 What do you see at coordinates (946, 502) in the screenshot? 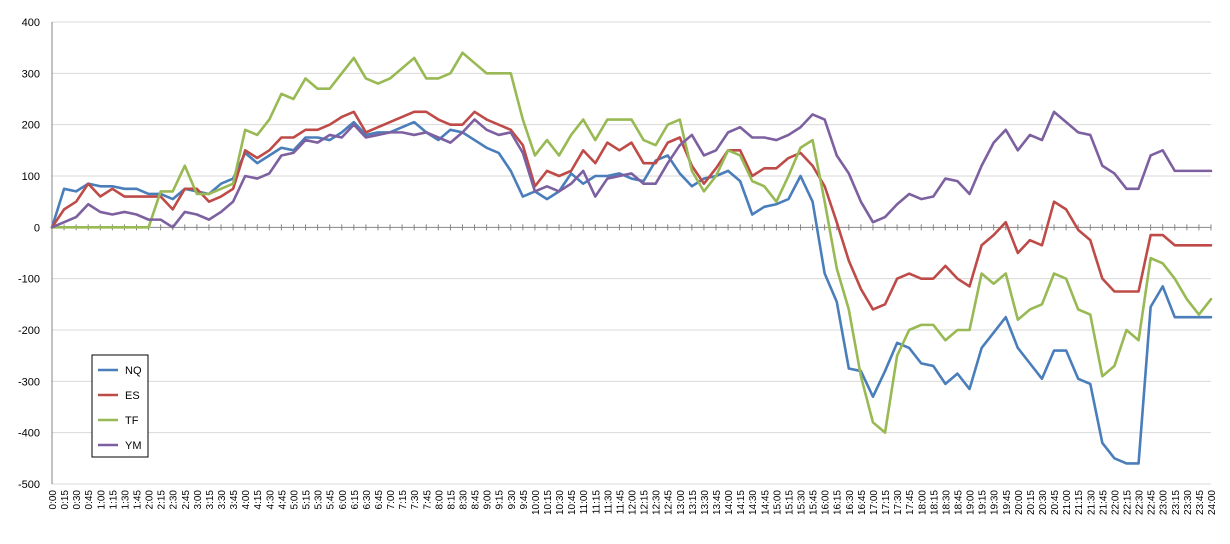
I see `x-tick-label: 18:30` at bounding box center [946, 502].